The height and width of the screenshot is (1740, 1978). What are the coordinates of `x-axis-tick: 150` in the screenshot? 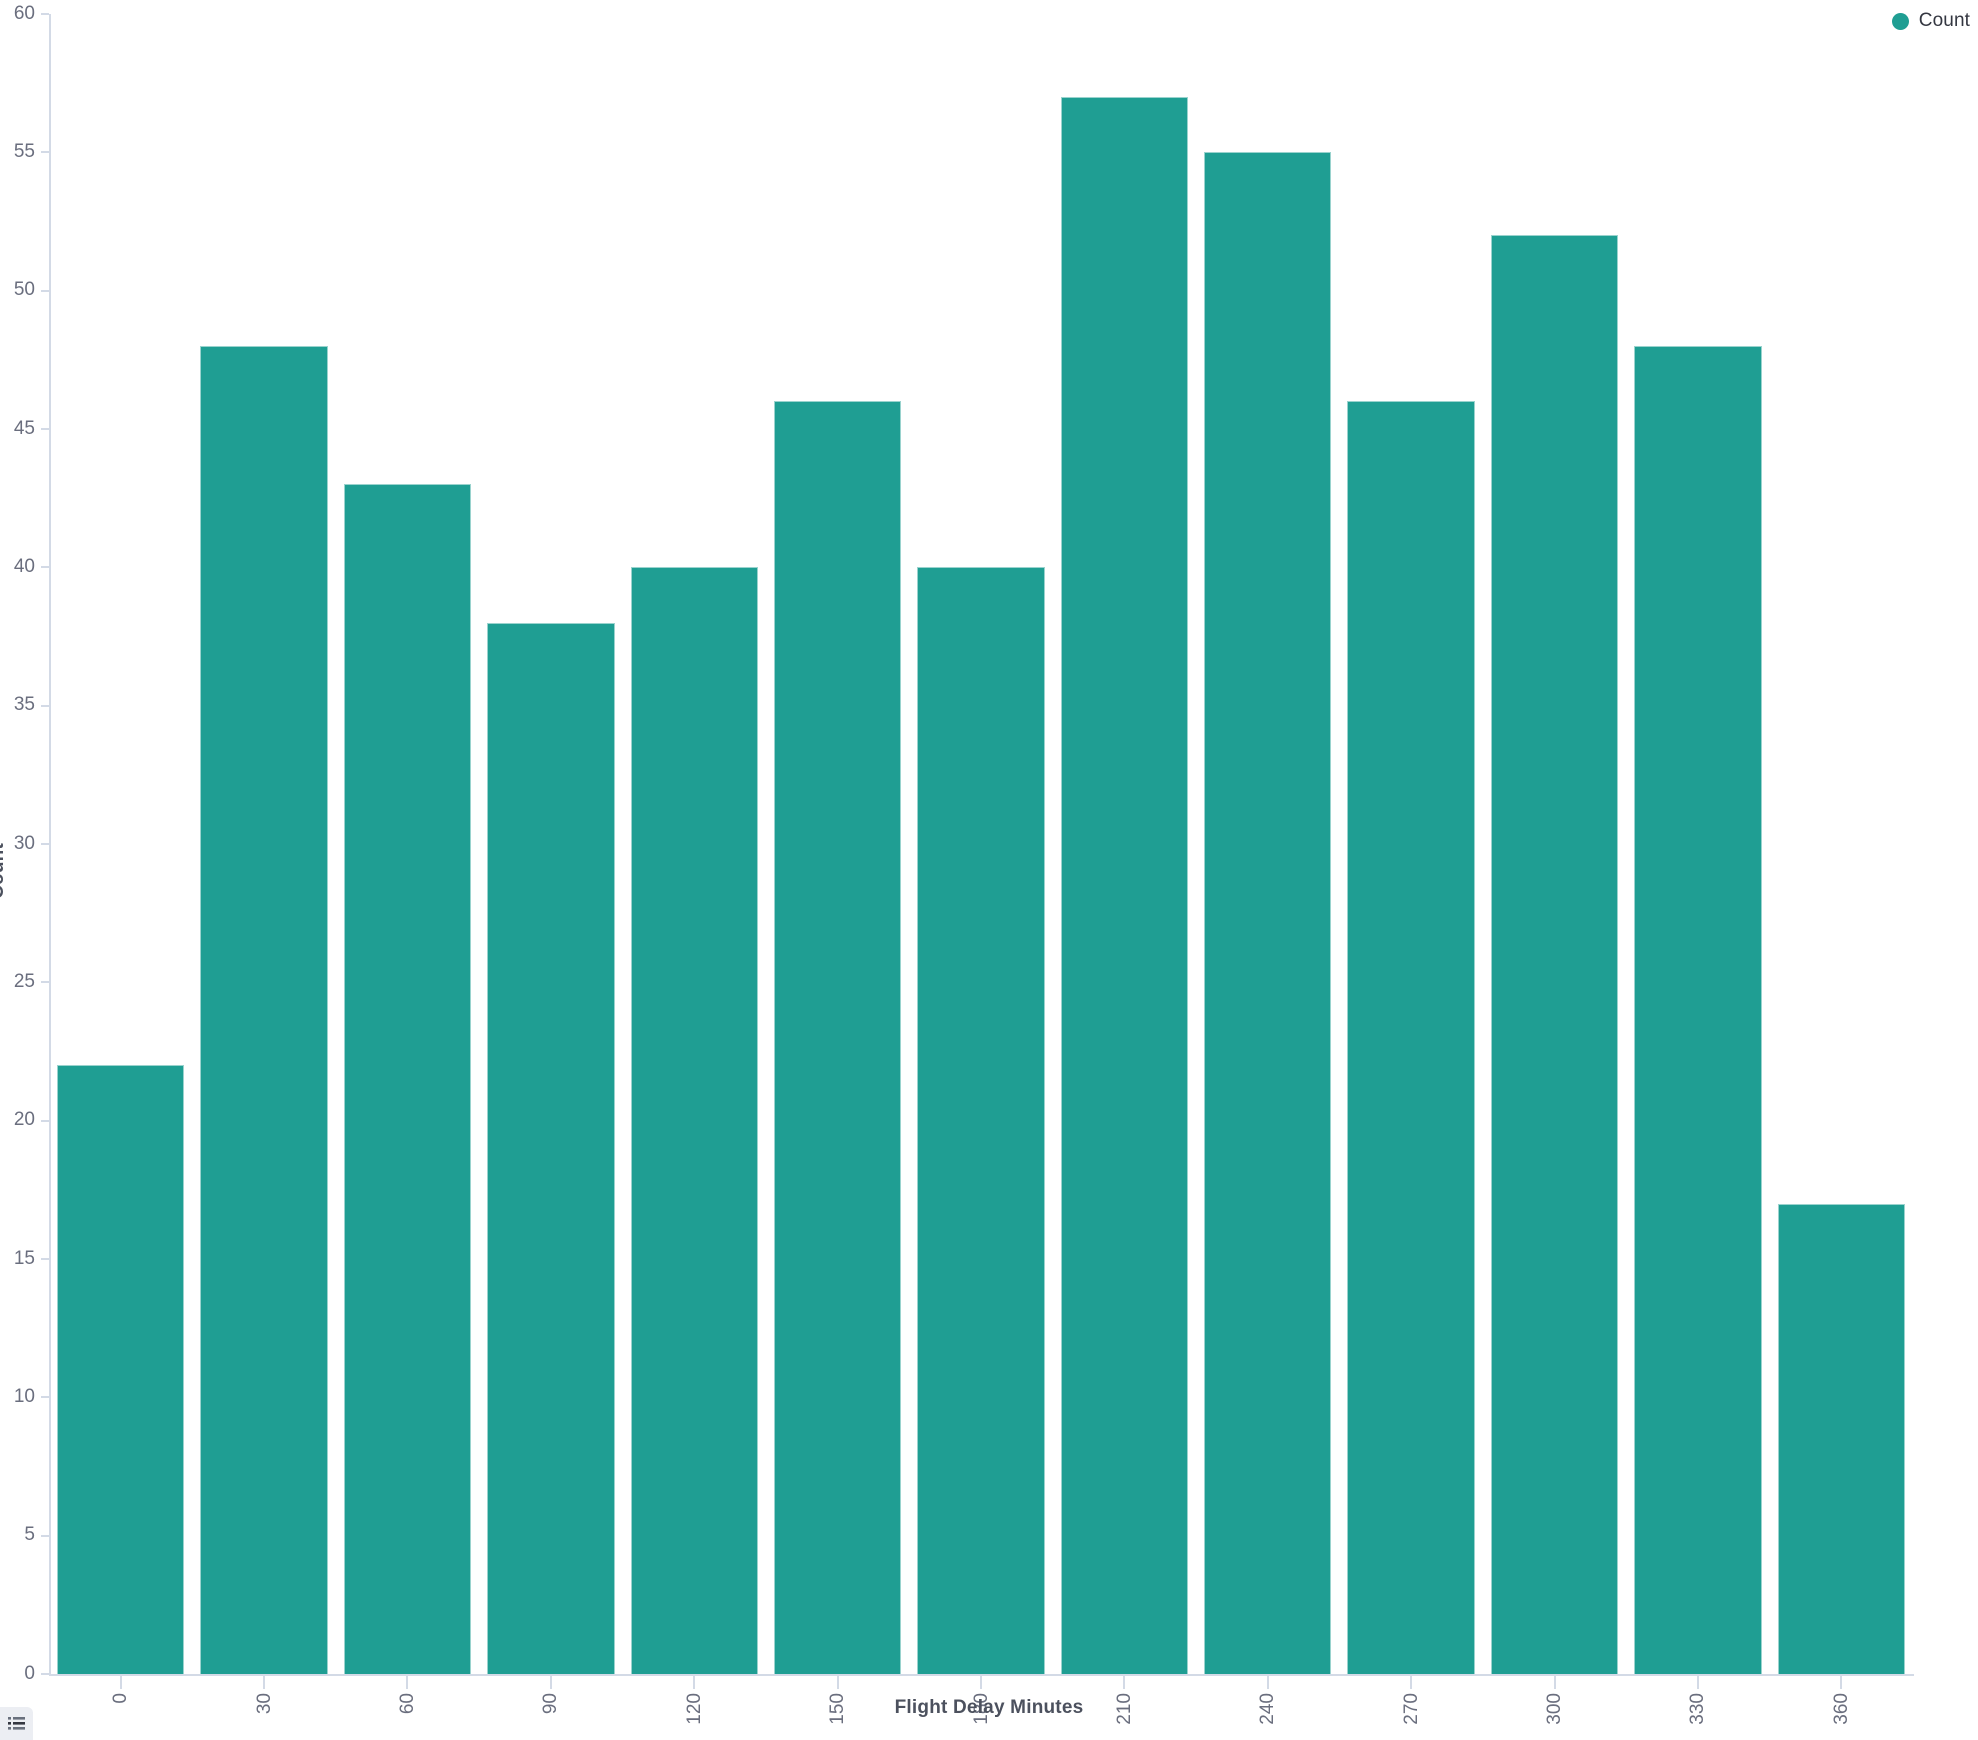 It's located at (838, 1700).